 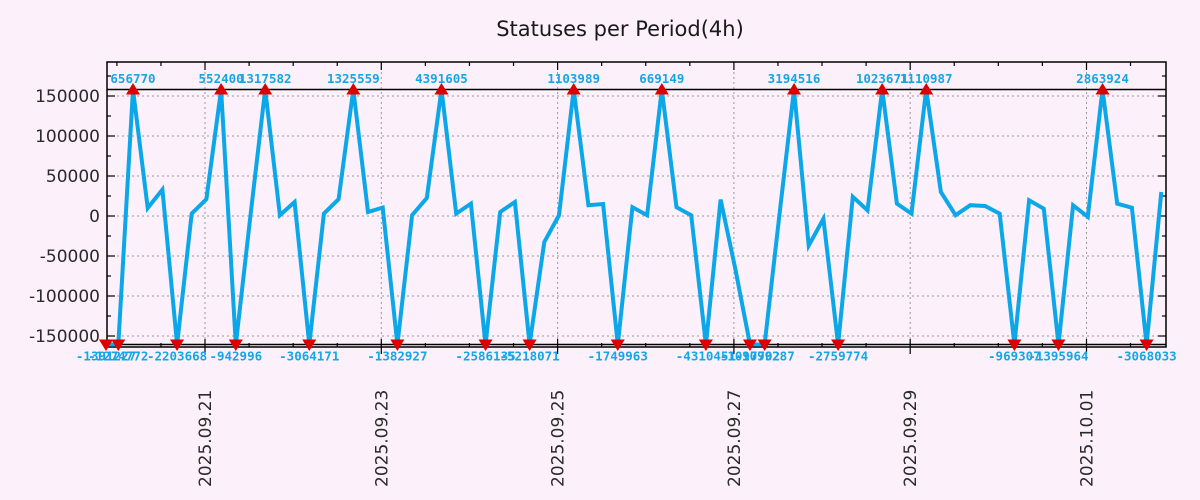 I want to click on trough-value-label: -3064171, so click(x=309, y=356).